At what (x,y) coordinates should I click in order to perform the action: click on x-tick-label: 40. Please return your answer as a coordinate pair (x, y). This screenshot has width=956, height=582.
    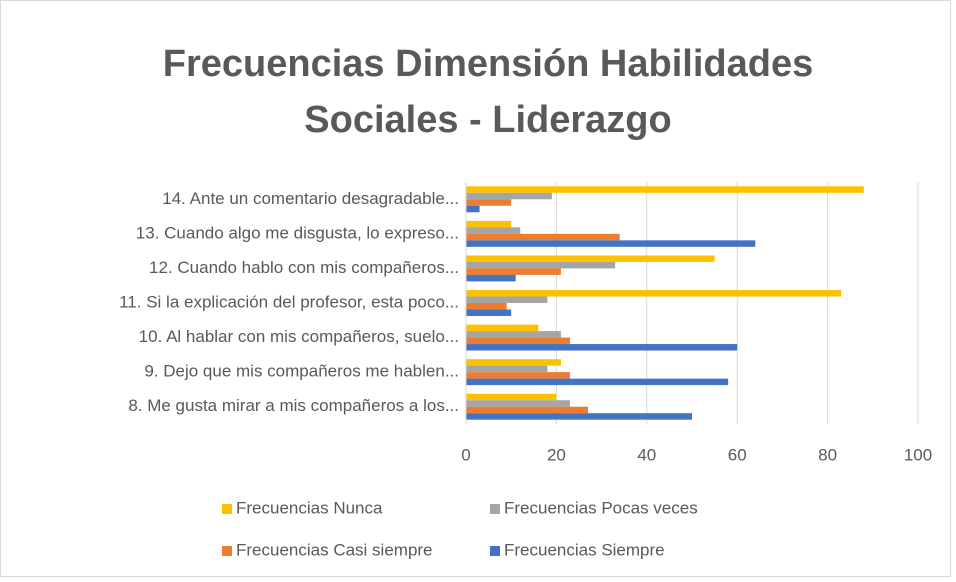
    Looking at the image, I should click on (646, 454).